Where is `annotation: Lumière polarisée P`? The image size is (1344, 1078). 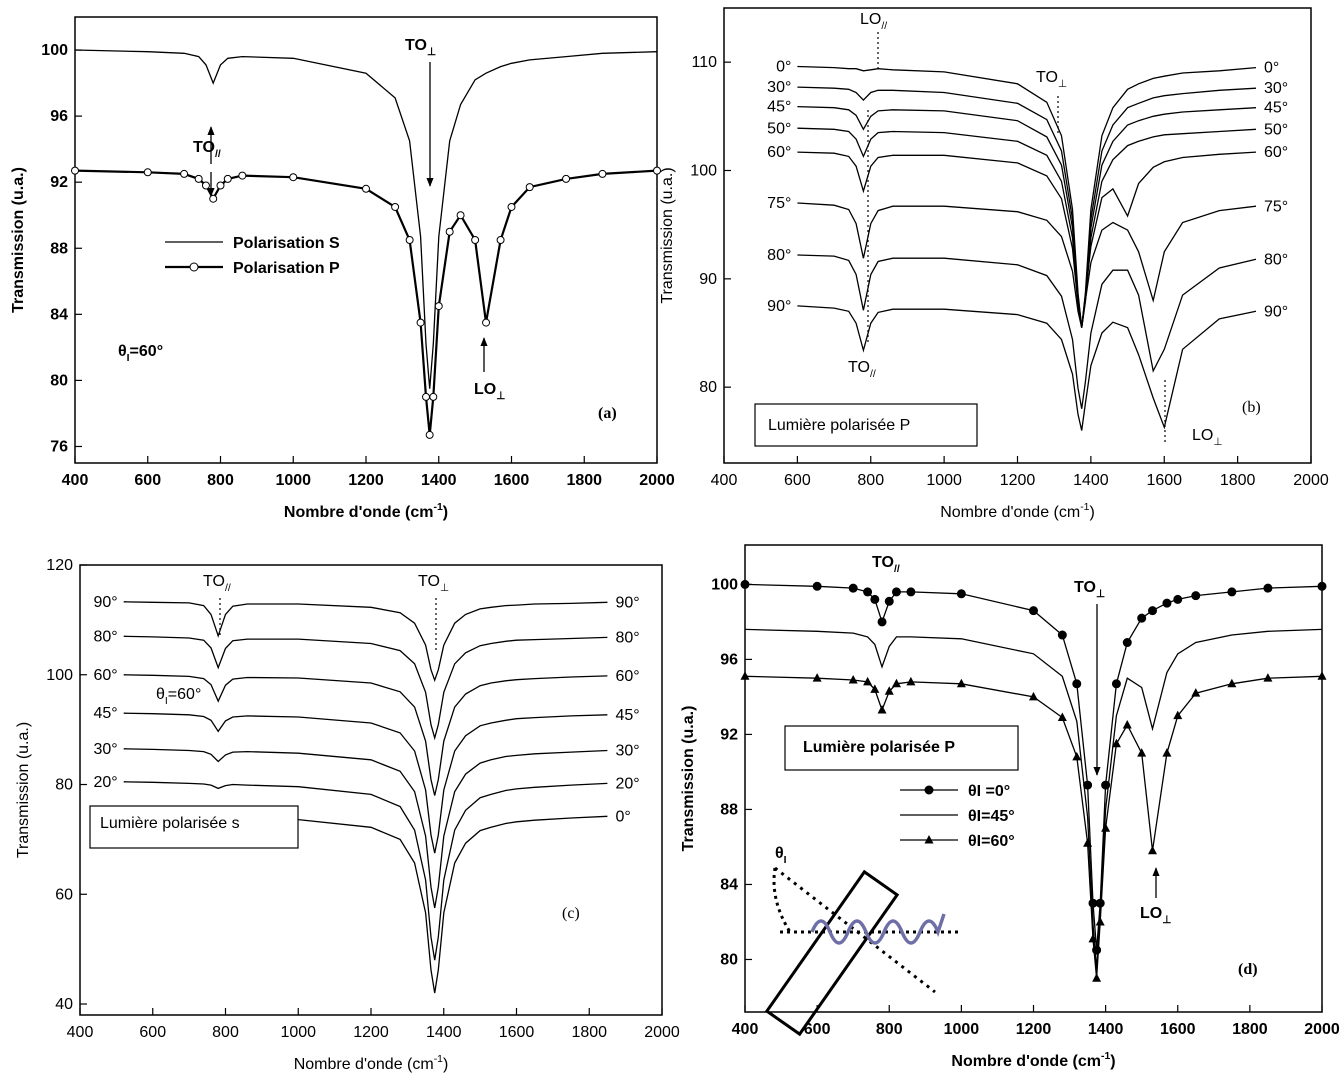
annotation: Lumière polarisée P is located at coordinates (839, 425).